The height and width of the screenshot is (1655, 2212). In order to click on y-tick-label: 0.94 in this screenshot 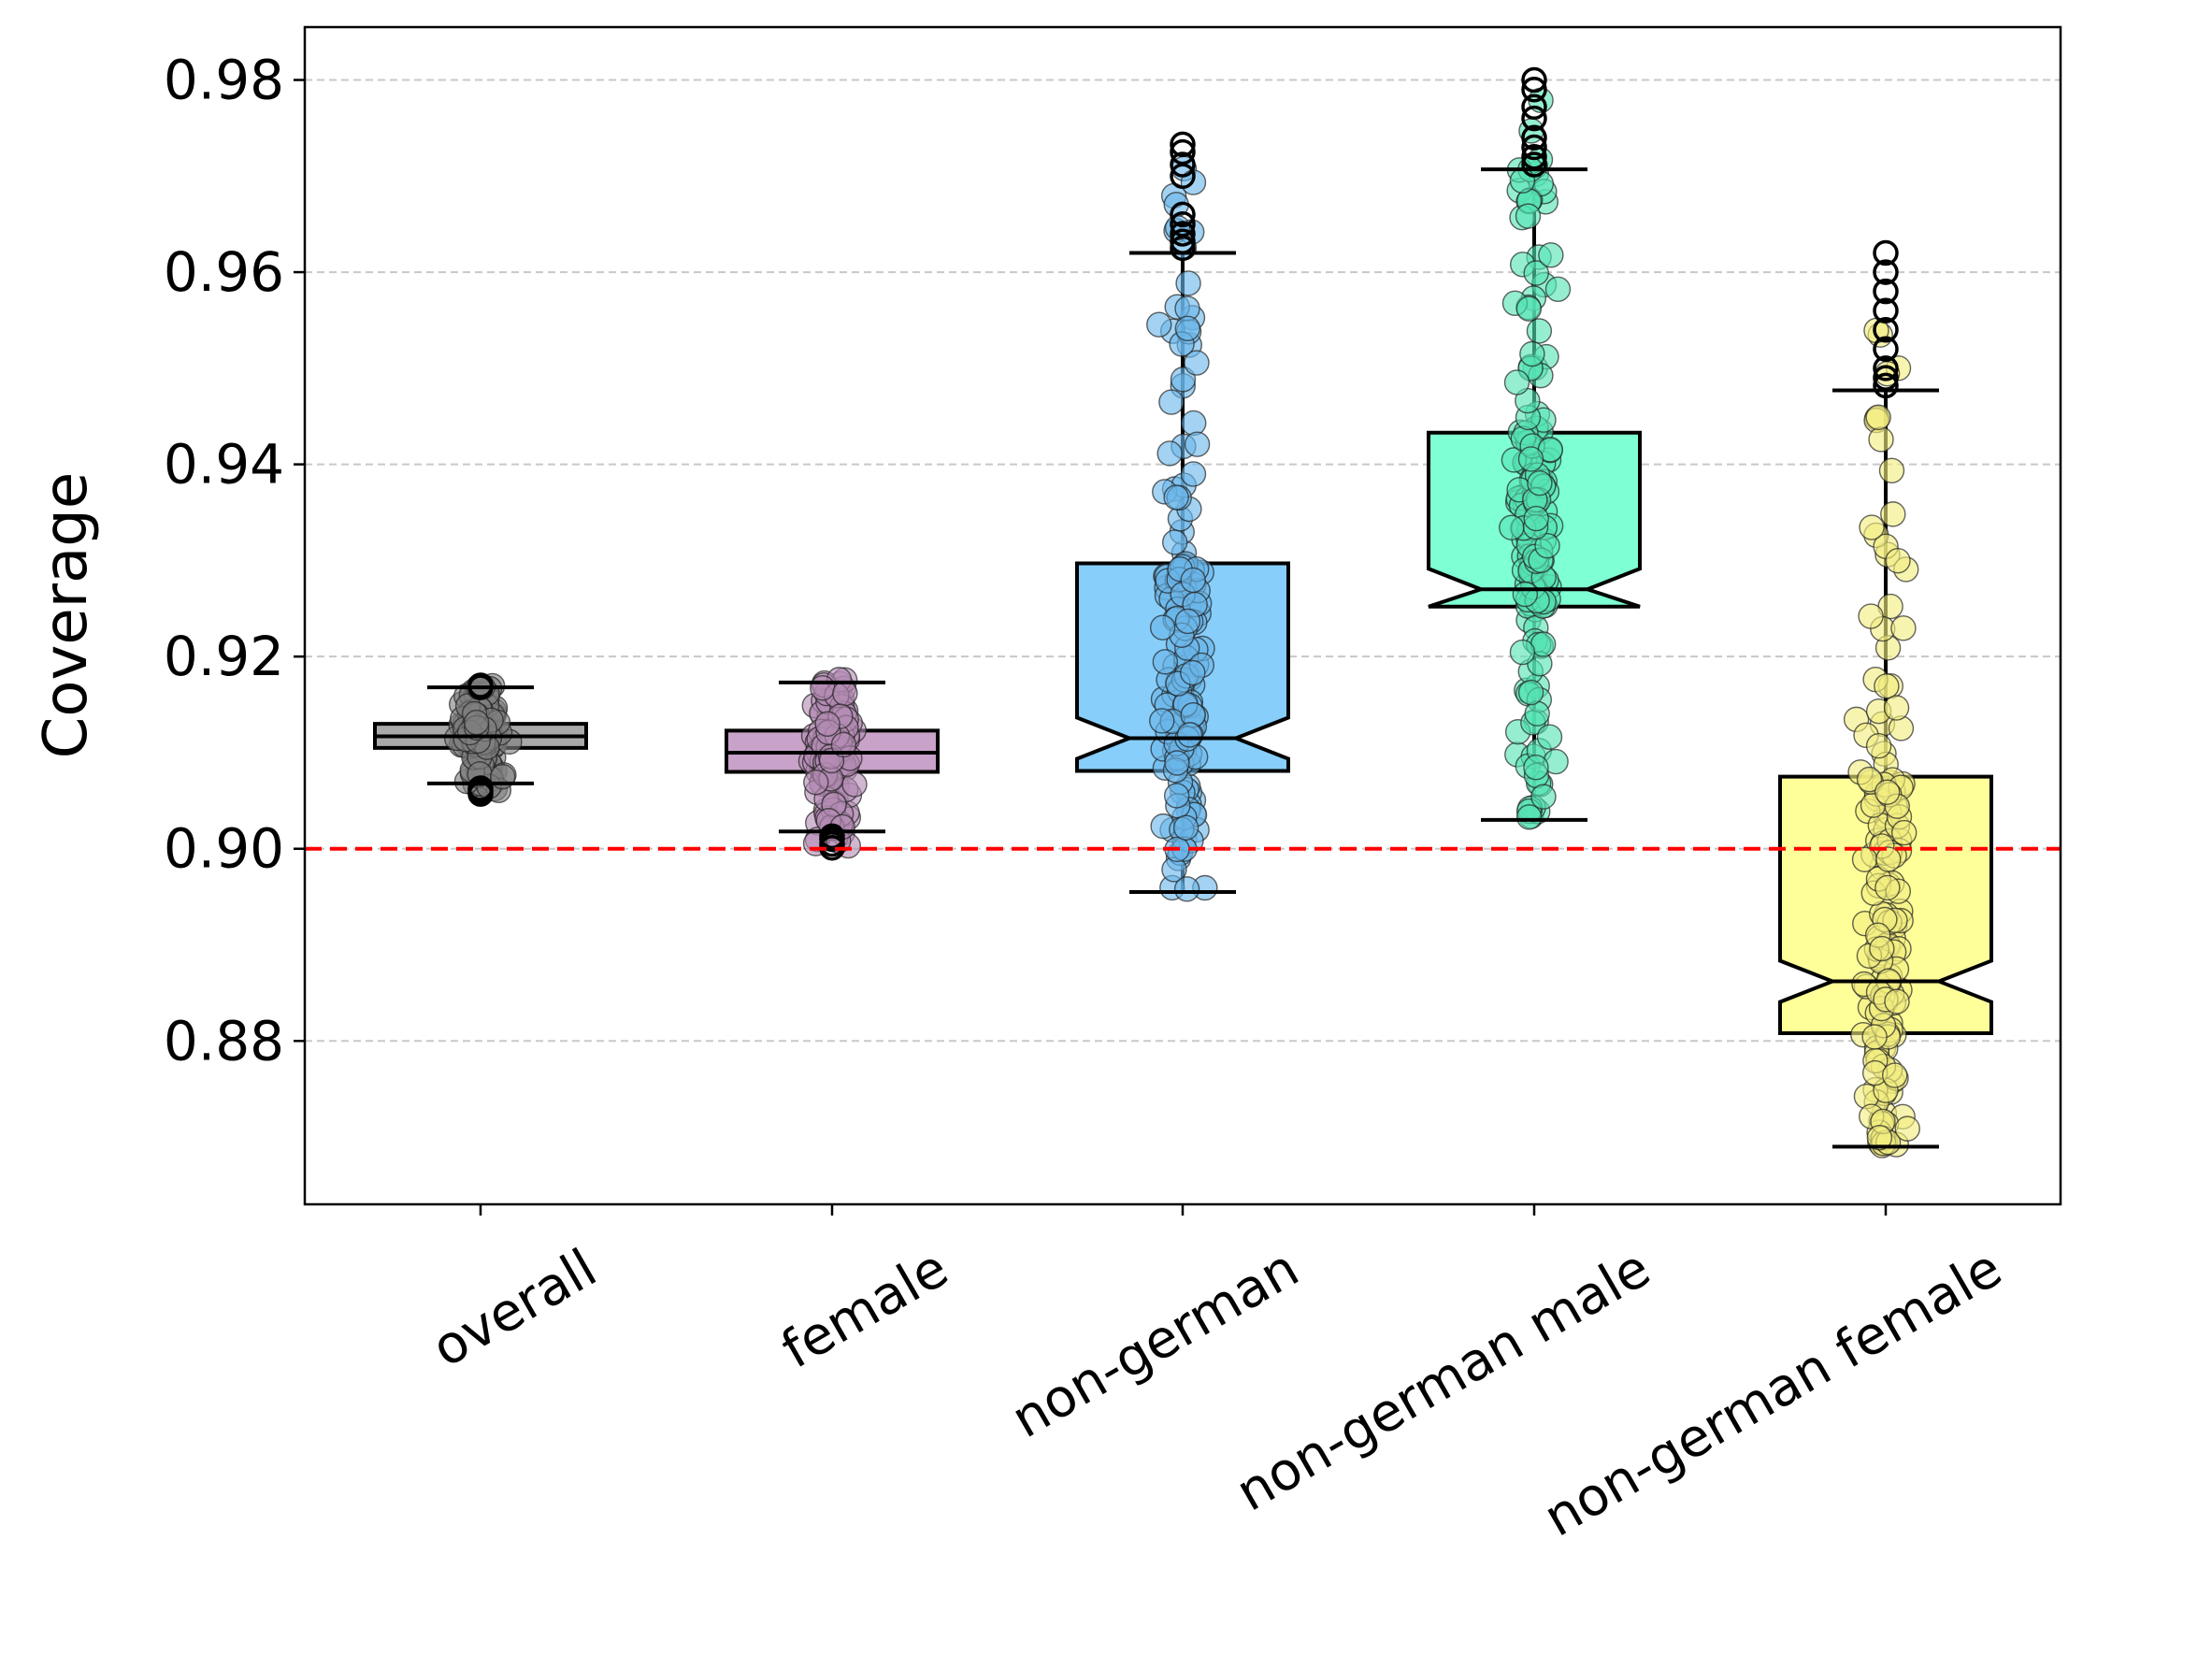, I will do `click(224, 464)`.